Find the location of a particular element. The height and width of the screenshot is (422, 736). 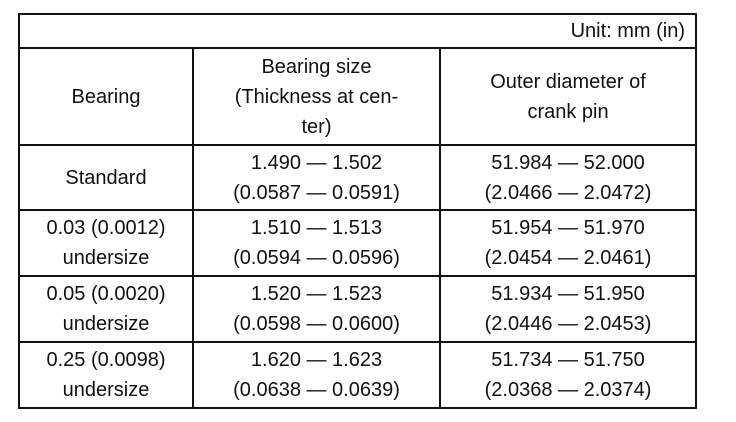

bearing-size-cell: 1.620 — 1.623 (0.0638 — 0.0639) is located at coordinates (316, 375).